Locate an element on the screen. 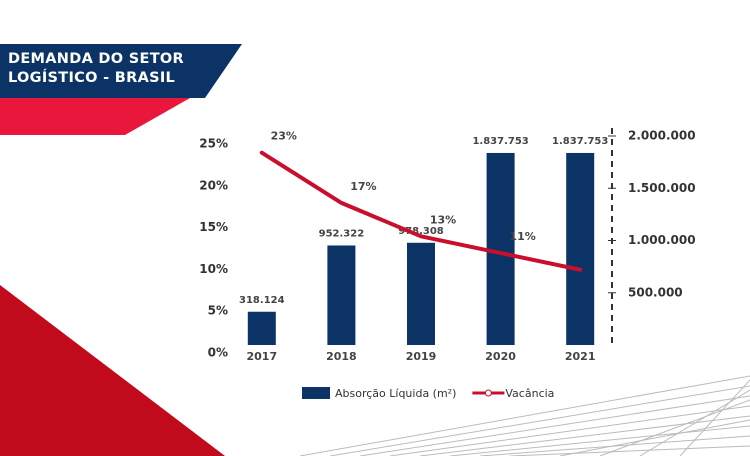 This screenshot has height=456, width=750. x-tick-label: 2021 is located at coordinates (580, 356).